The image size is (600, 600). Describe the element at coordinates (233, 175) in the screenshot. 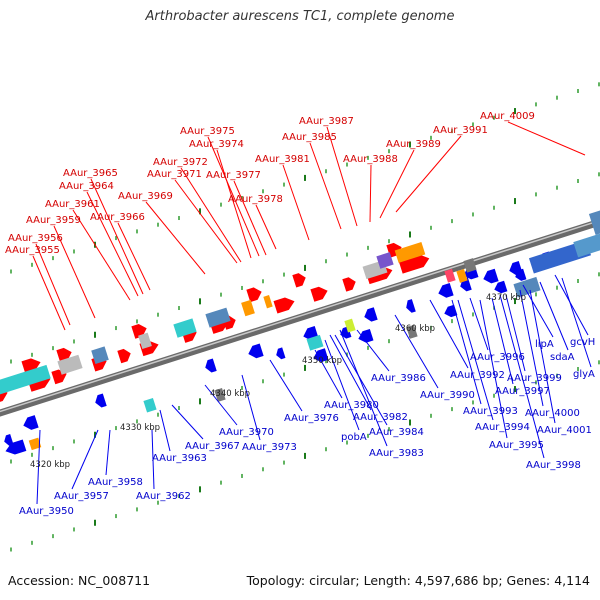

I see `top-gene-label: AAur_3977` at that location.